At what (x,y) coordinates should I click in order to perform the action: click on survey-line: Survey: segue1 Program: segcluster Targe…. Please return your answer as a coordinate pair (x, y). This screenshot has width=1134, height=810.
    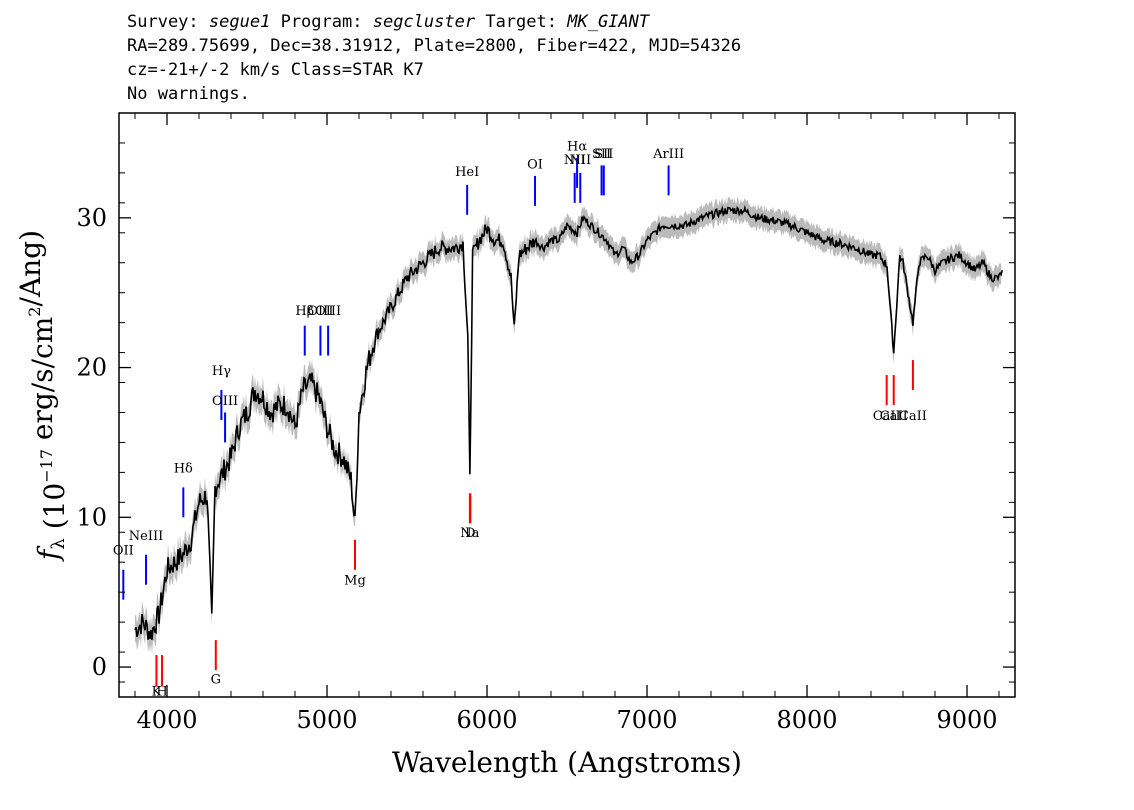
    Looking at the image, I should click on (434, 22).